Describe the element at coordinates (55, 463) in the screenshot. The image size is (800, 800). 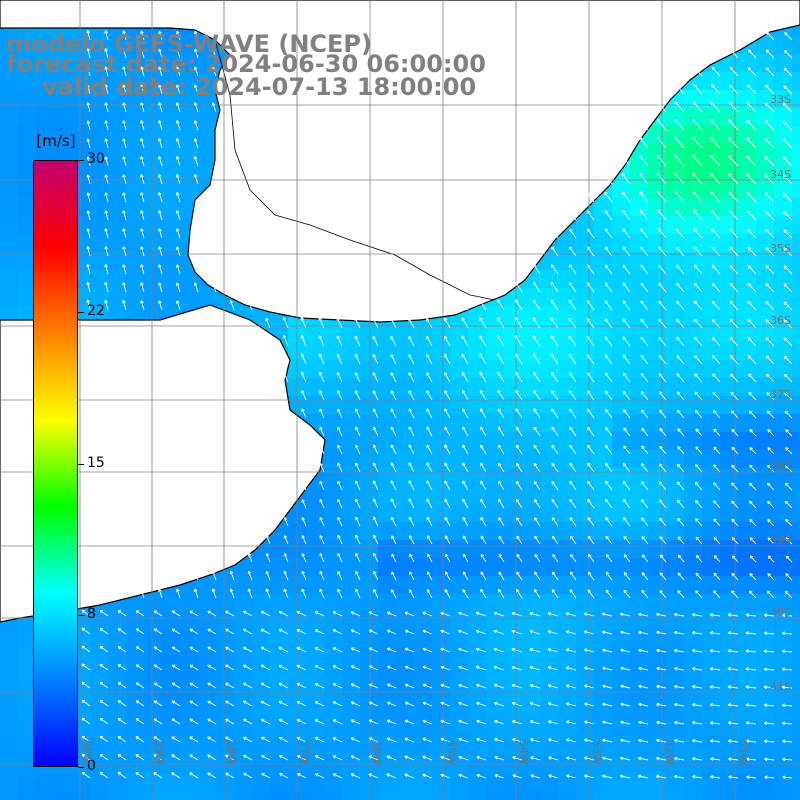
I see `colorbar` at that location.